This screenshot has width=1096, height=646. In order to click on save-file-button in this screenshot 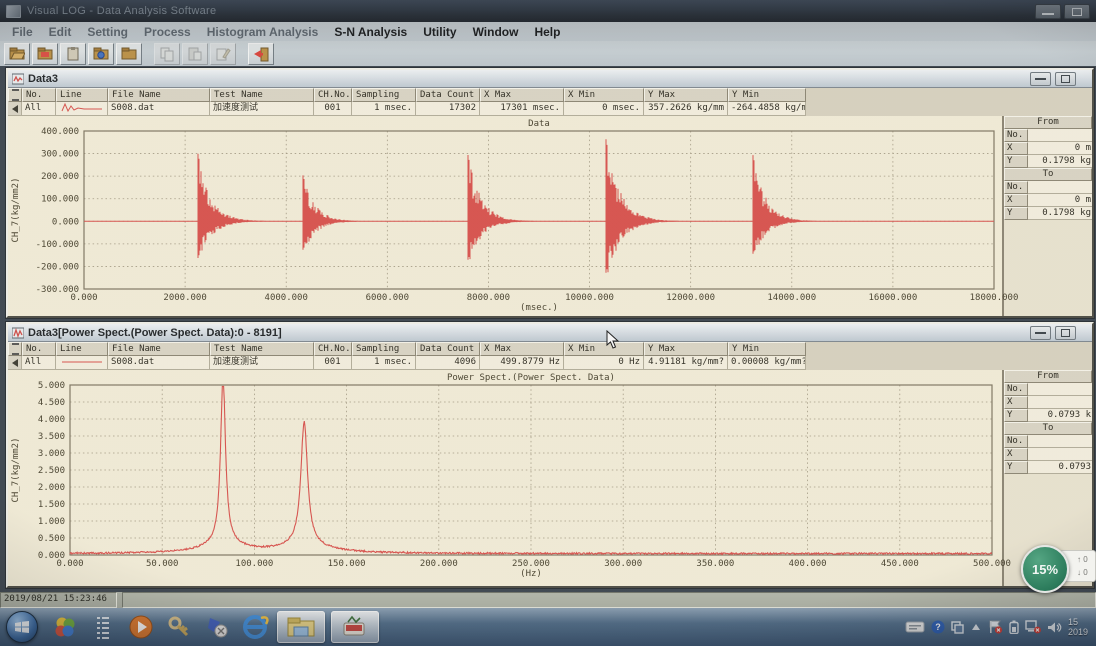, I will do `click(45, 53)`.